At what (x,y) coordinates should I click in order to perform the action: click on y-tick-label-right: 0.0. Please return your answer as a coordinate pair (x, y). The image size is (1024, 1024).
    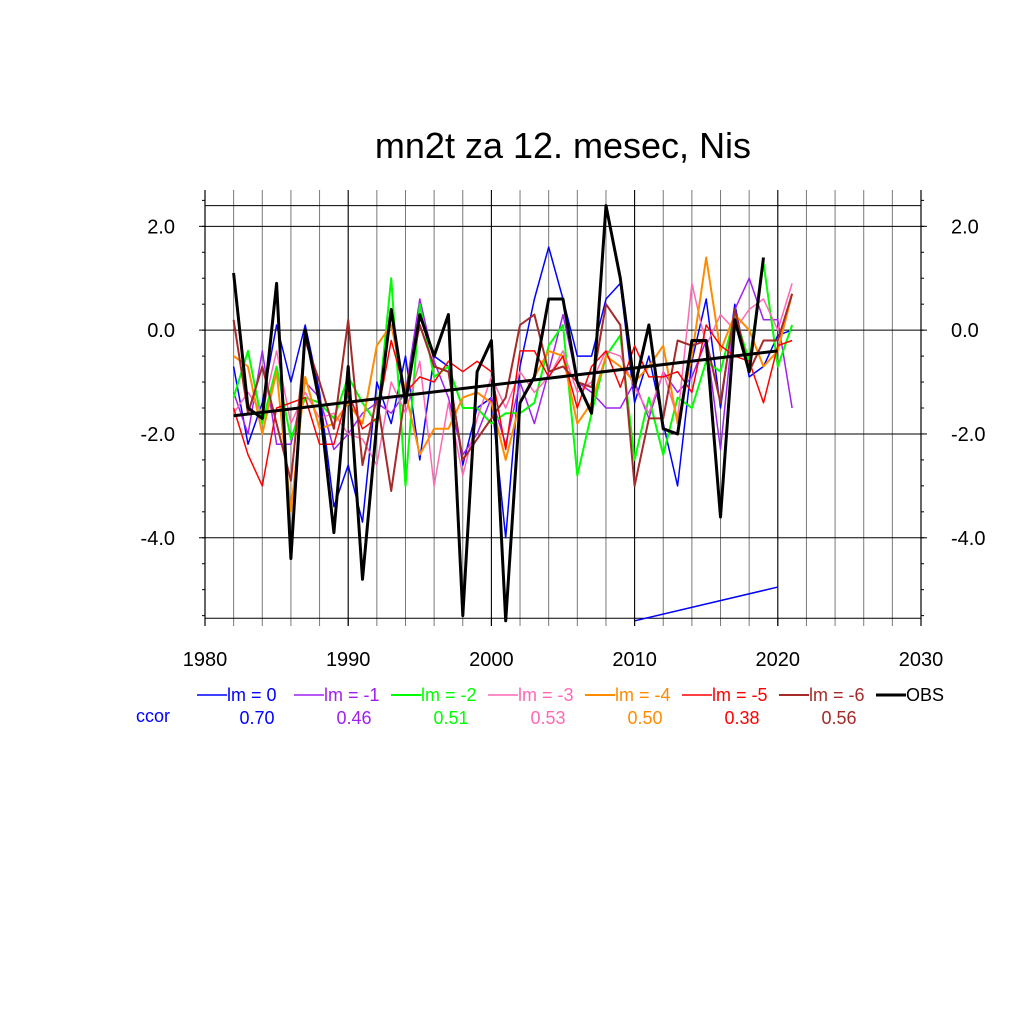
    Looking at the image, I should click on (965, 331).